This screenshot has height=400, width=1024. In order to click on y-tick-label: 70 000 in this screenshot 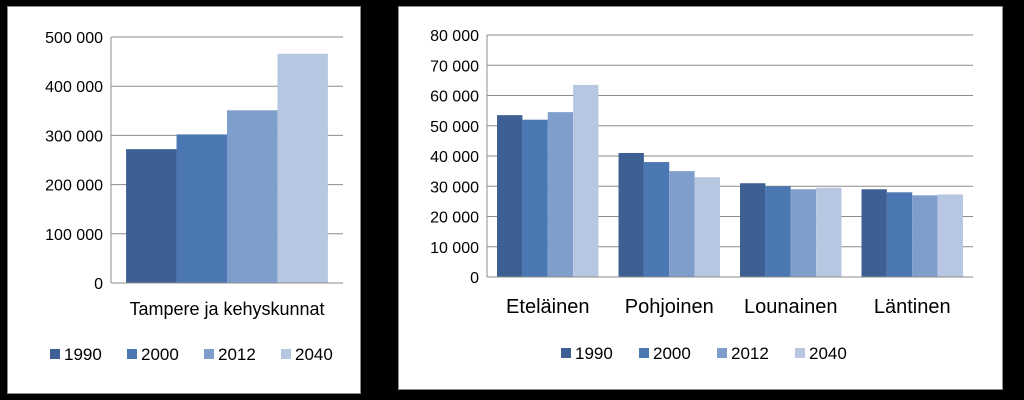, I will do `click(454, 66)`.